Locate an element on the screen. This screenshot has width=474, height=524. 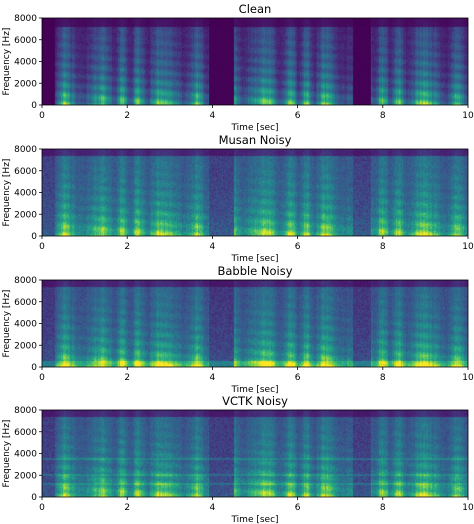
panel-title: Babble Noisy is located at coordinates (254, 271).